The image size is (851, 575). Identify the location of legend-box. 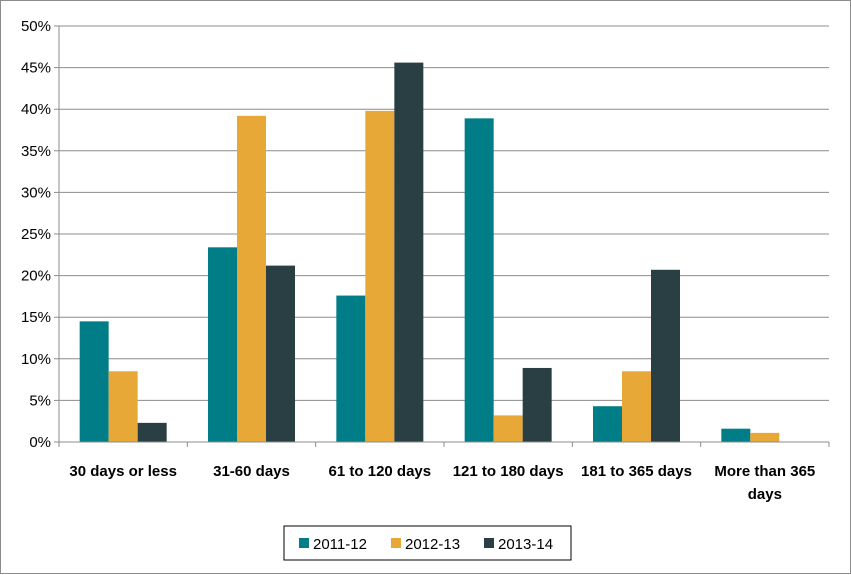
(427, 543).